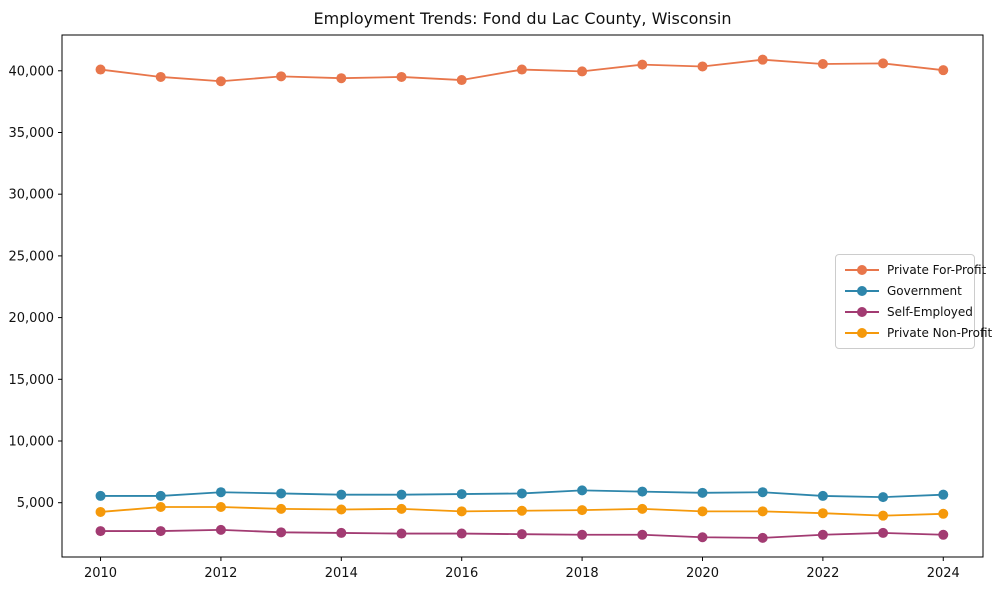 This screenshot has height=600, width=1000. I want to click on data-point-private-for-profit-2010, so click(100, 69).